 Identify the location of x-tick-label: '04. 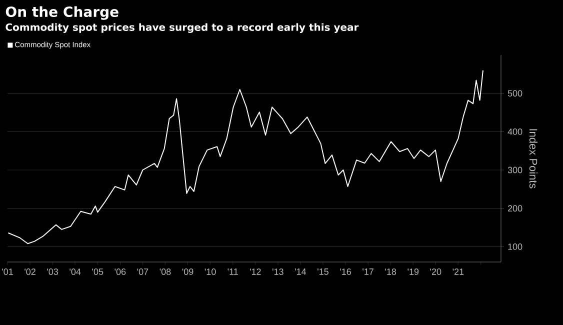
(75, 271).